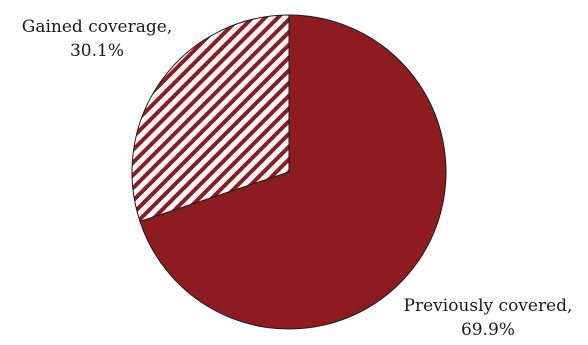 This screenshot has width=588, height=345. Describe the element at coordinates (97, 51) in the screenshot. I see `slice-label-gained-coverage-percent: 30.1%` at that location.